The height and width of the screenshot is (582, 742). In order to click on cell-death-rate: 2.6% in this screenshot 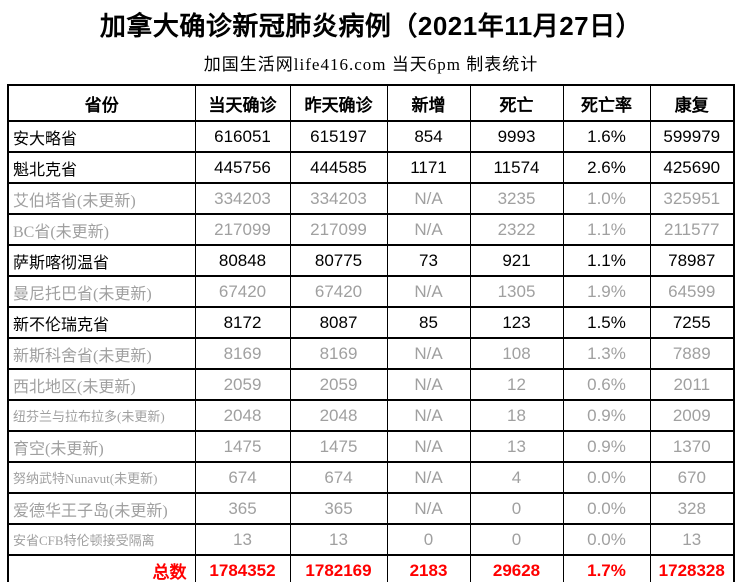, I will do `click(606, 167)`.